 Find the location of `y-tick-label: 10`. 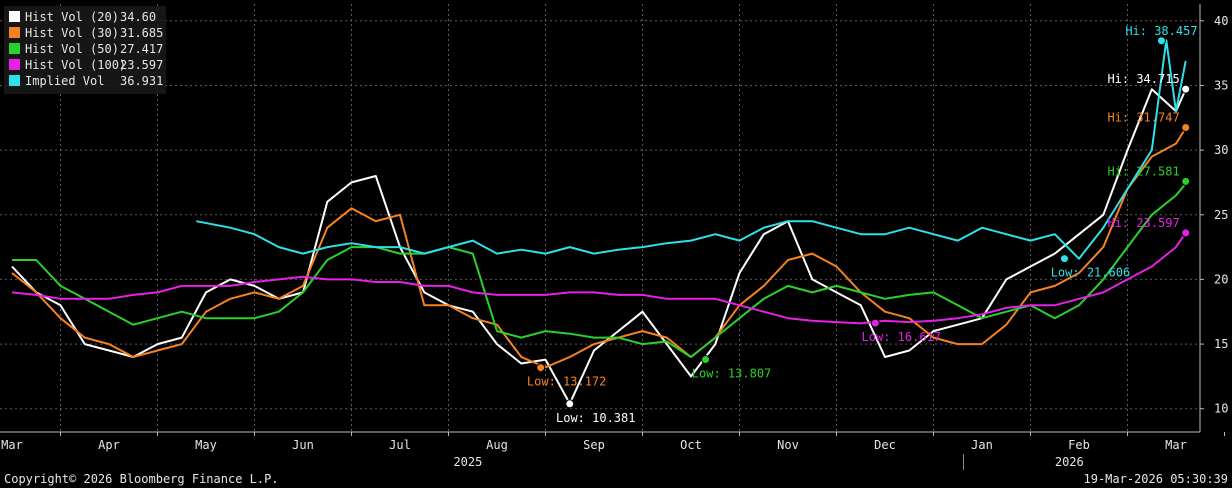

y-tick-label: 10 is located at coordinates (1221, 409).